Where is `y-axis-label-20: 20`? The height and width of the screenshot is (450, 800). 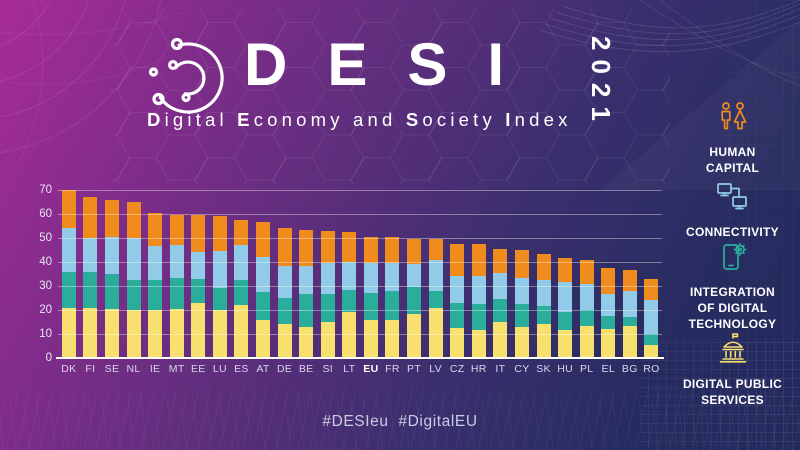
y-axis-label-20: 20 is located at coordinates (45, 310).